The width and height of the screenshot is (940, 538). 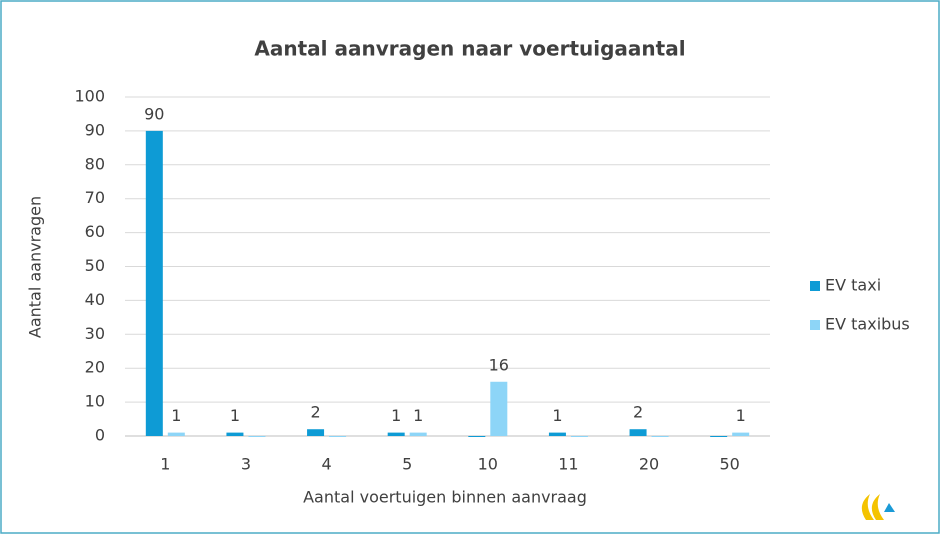 What do you see at coordinates (89, 96) in the screenshot?
I see `y-tick-label: 100` at bounding box center [89, 96].